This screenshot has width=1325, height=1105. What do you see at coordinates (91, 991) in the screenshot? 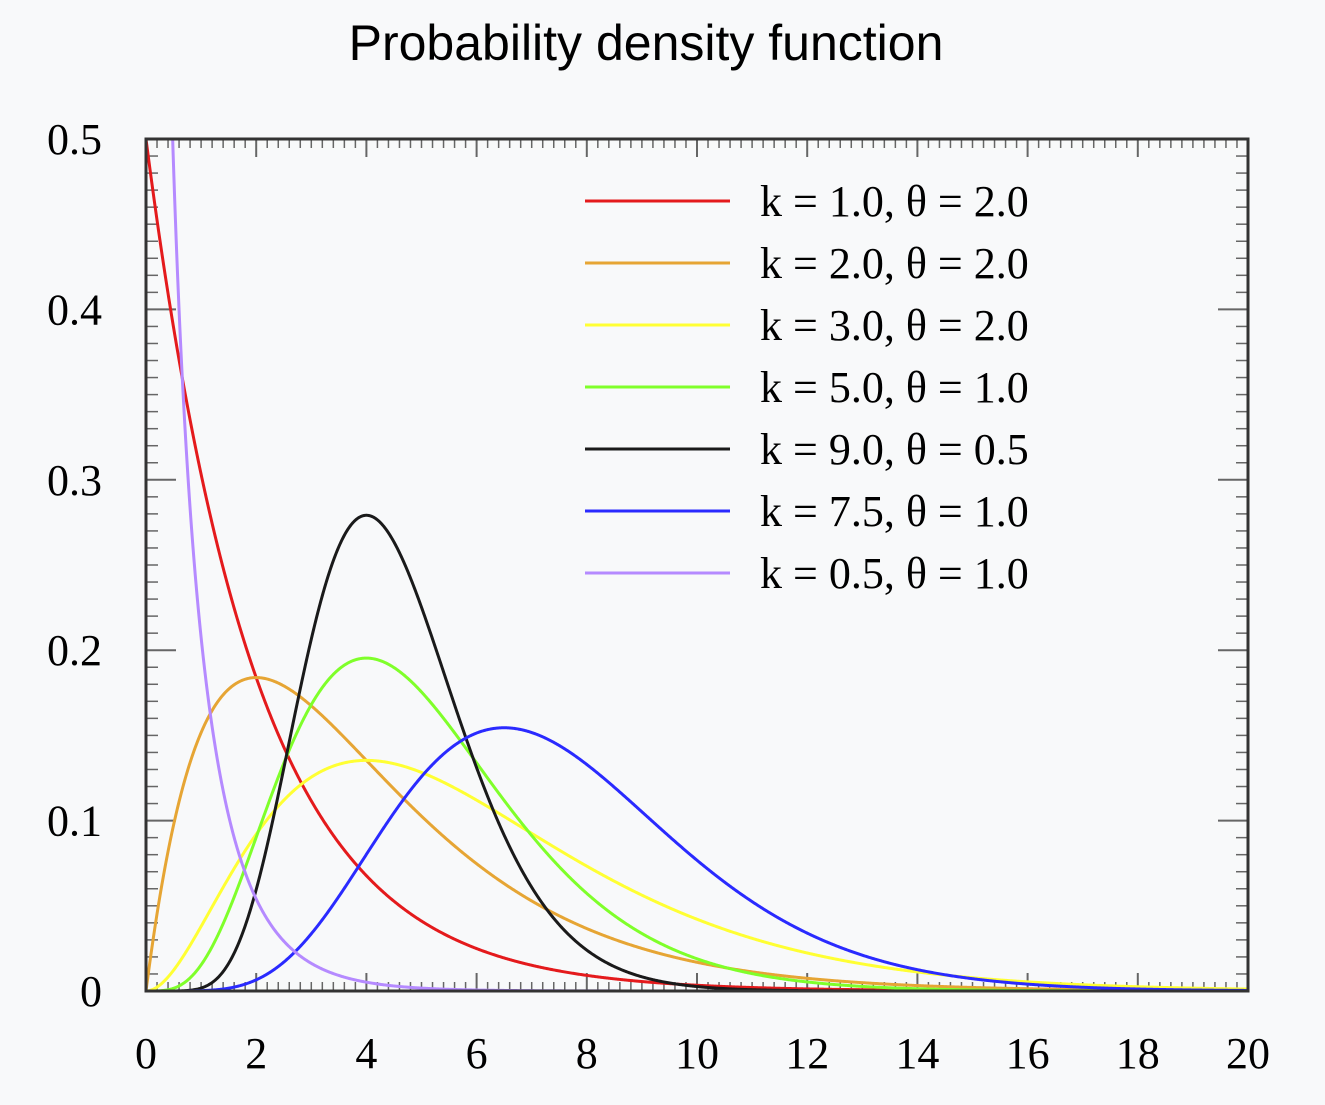
I see `y-tick-label: 0` at bounding box center [91, 991].